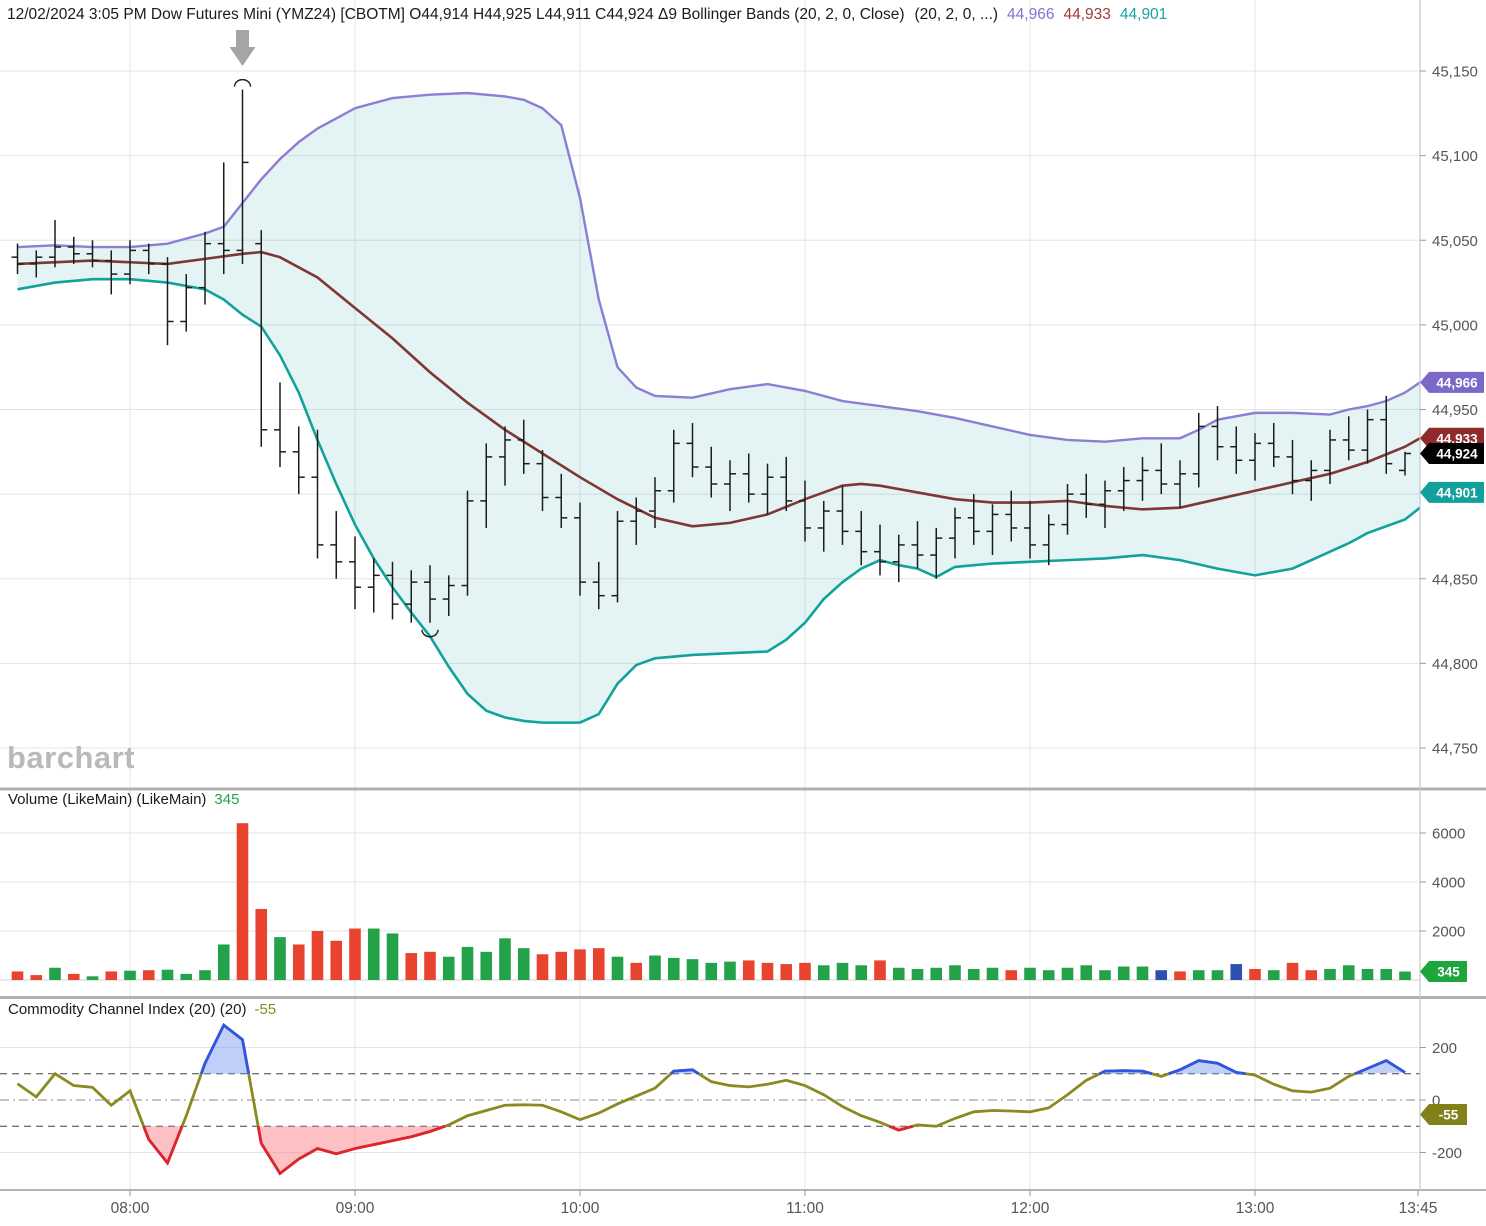 This screenshot has height=1226, width=1486. I want to click on svg-text: 44,966, so click(1457, 382).